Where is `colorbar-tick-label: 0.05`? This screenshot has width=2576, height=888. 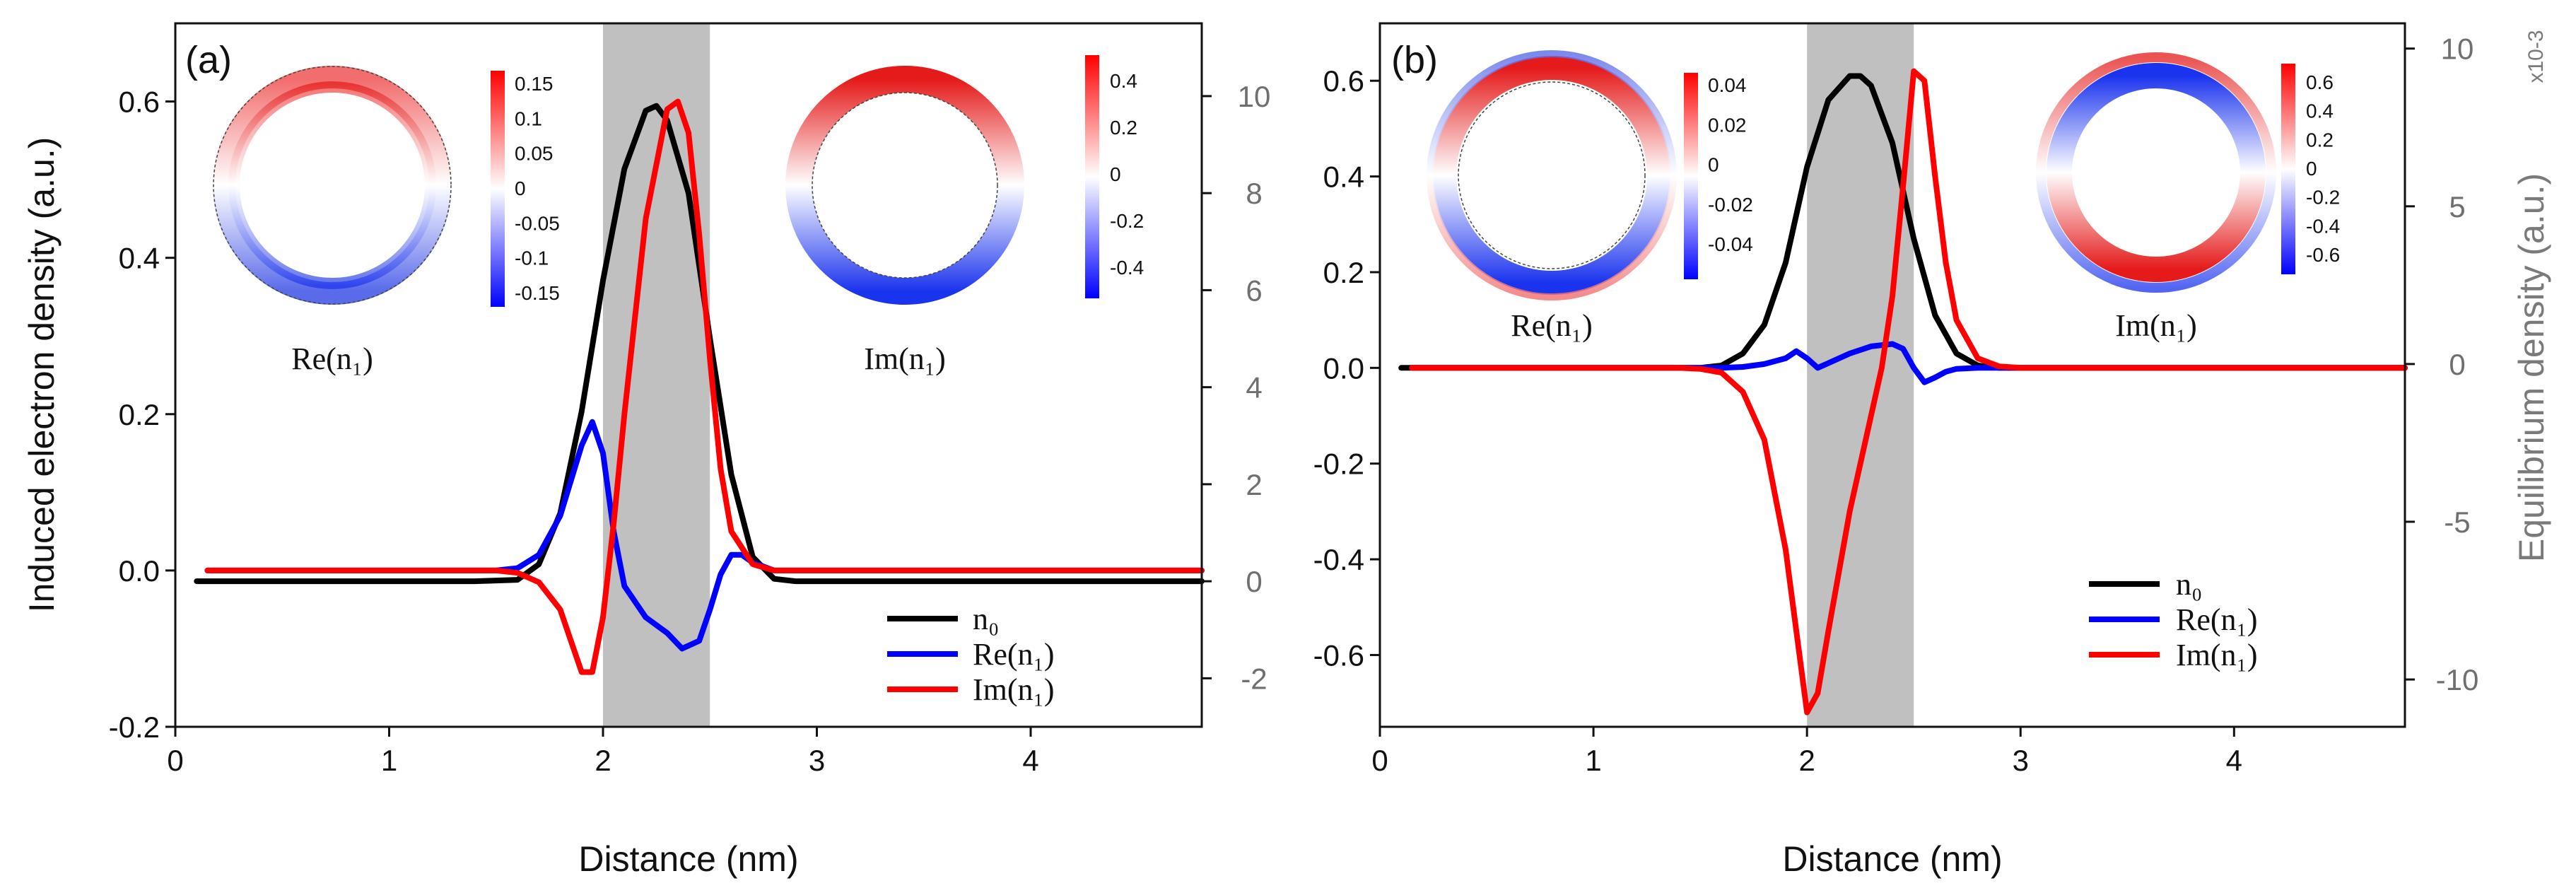
colorbar-tick-label: 0.05 is located at coordinates (534, 154).